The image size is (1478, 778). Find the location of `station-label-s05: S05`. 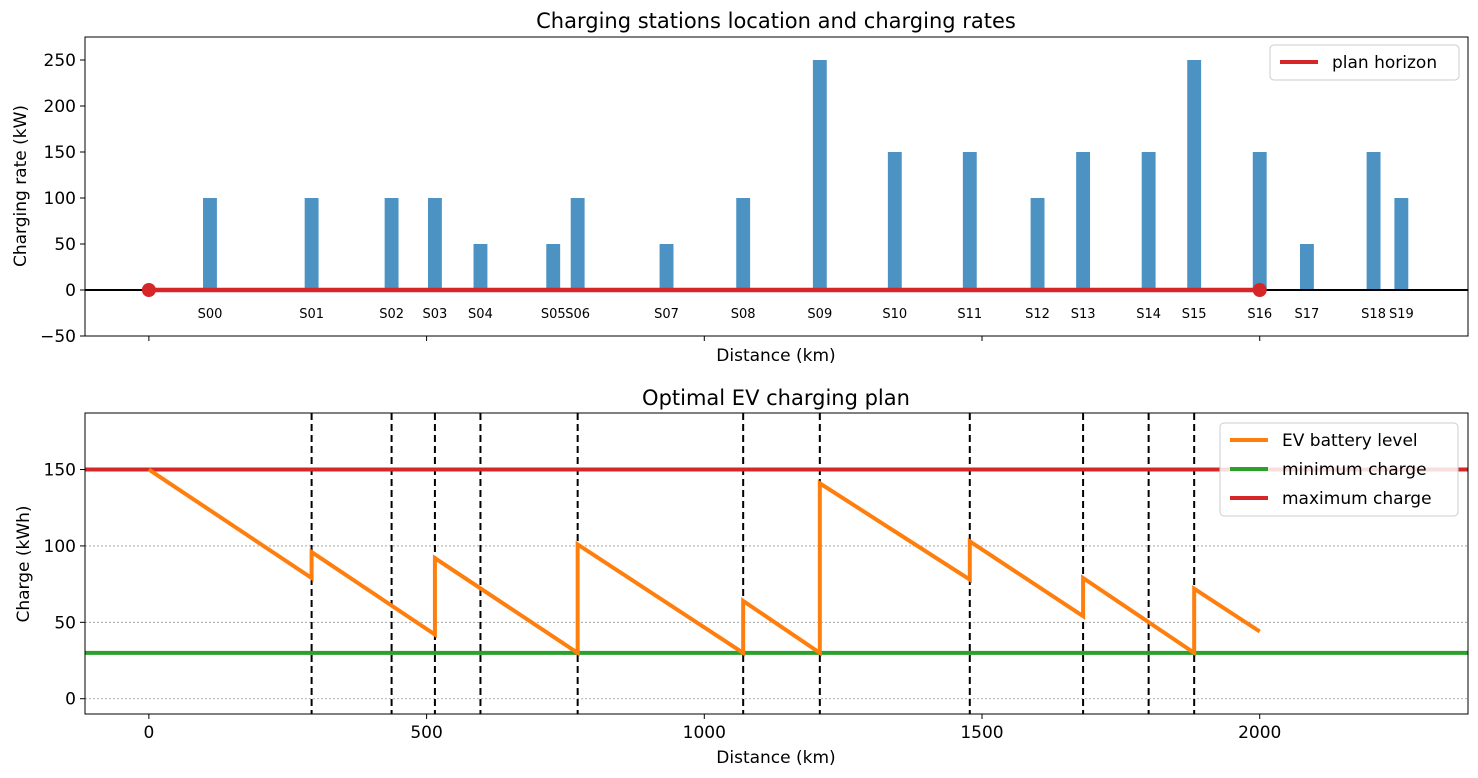

station-label-s05: S05 is located at coordinates (553, 314).